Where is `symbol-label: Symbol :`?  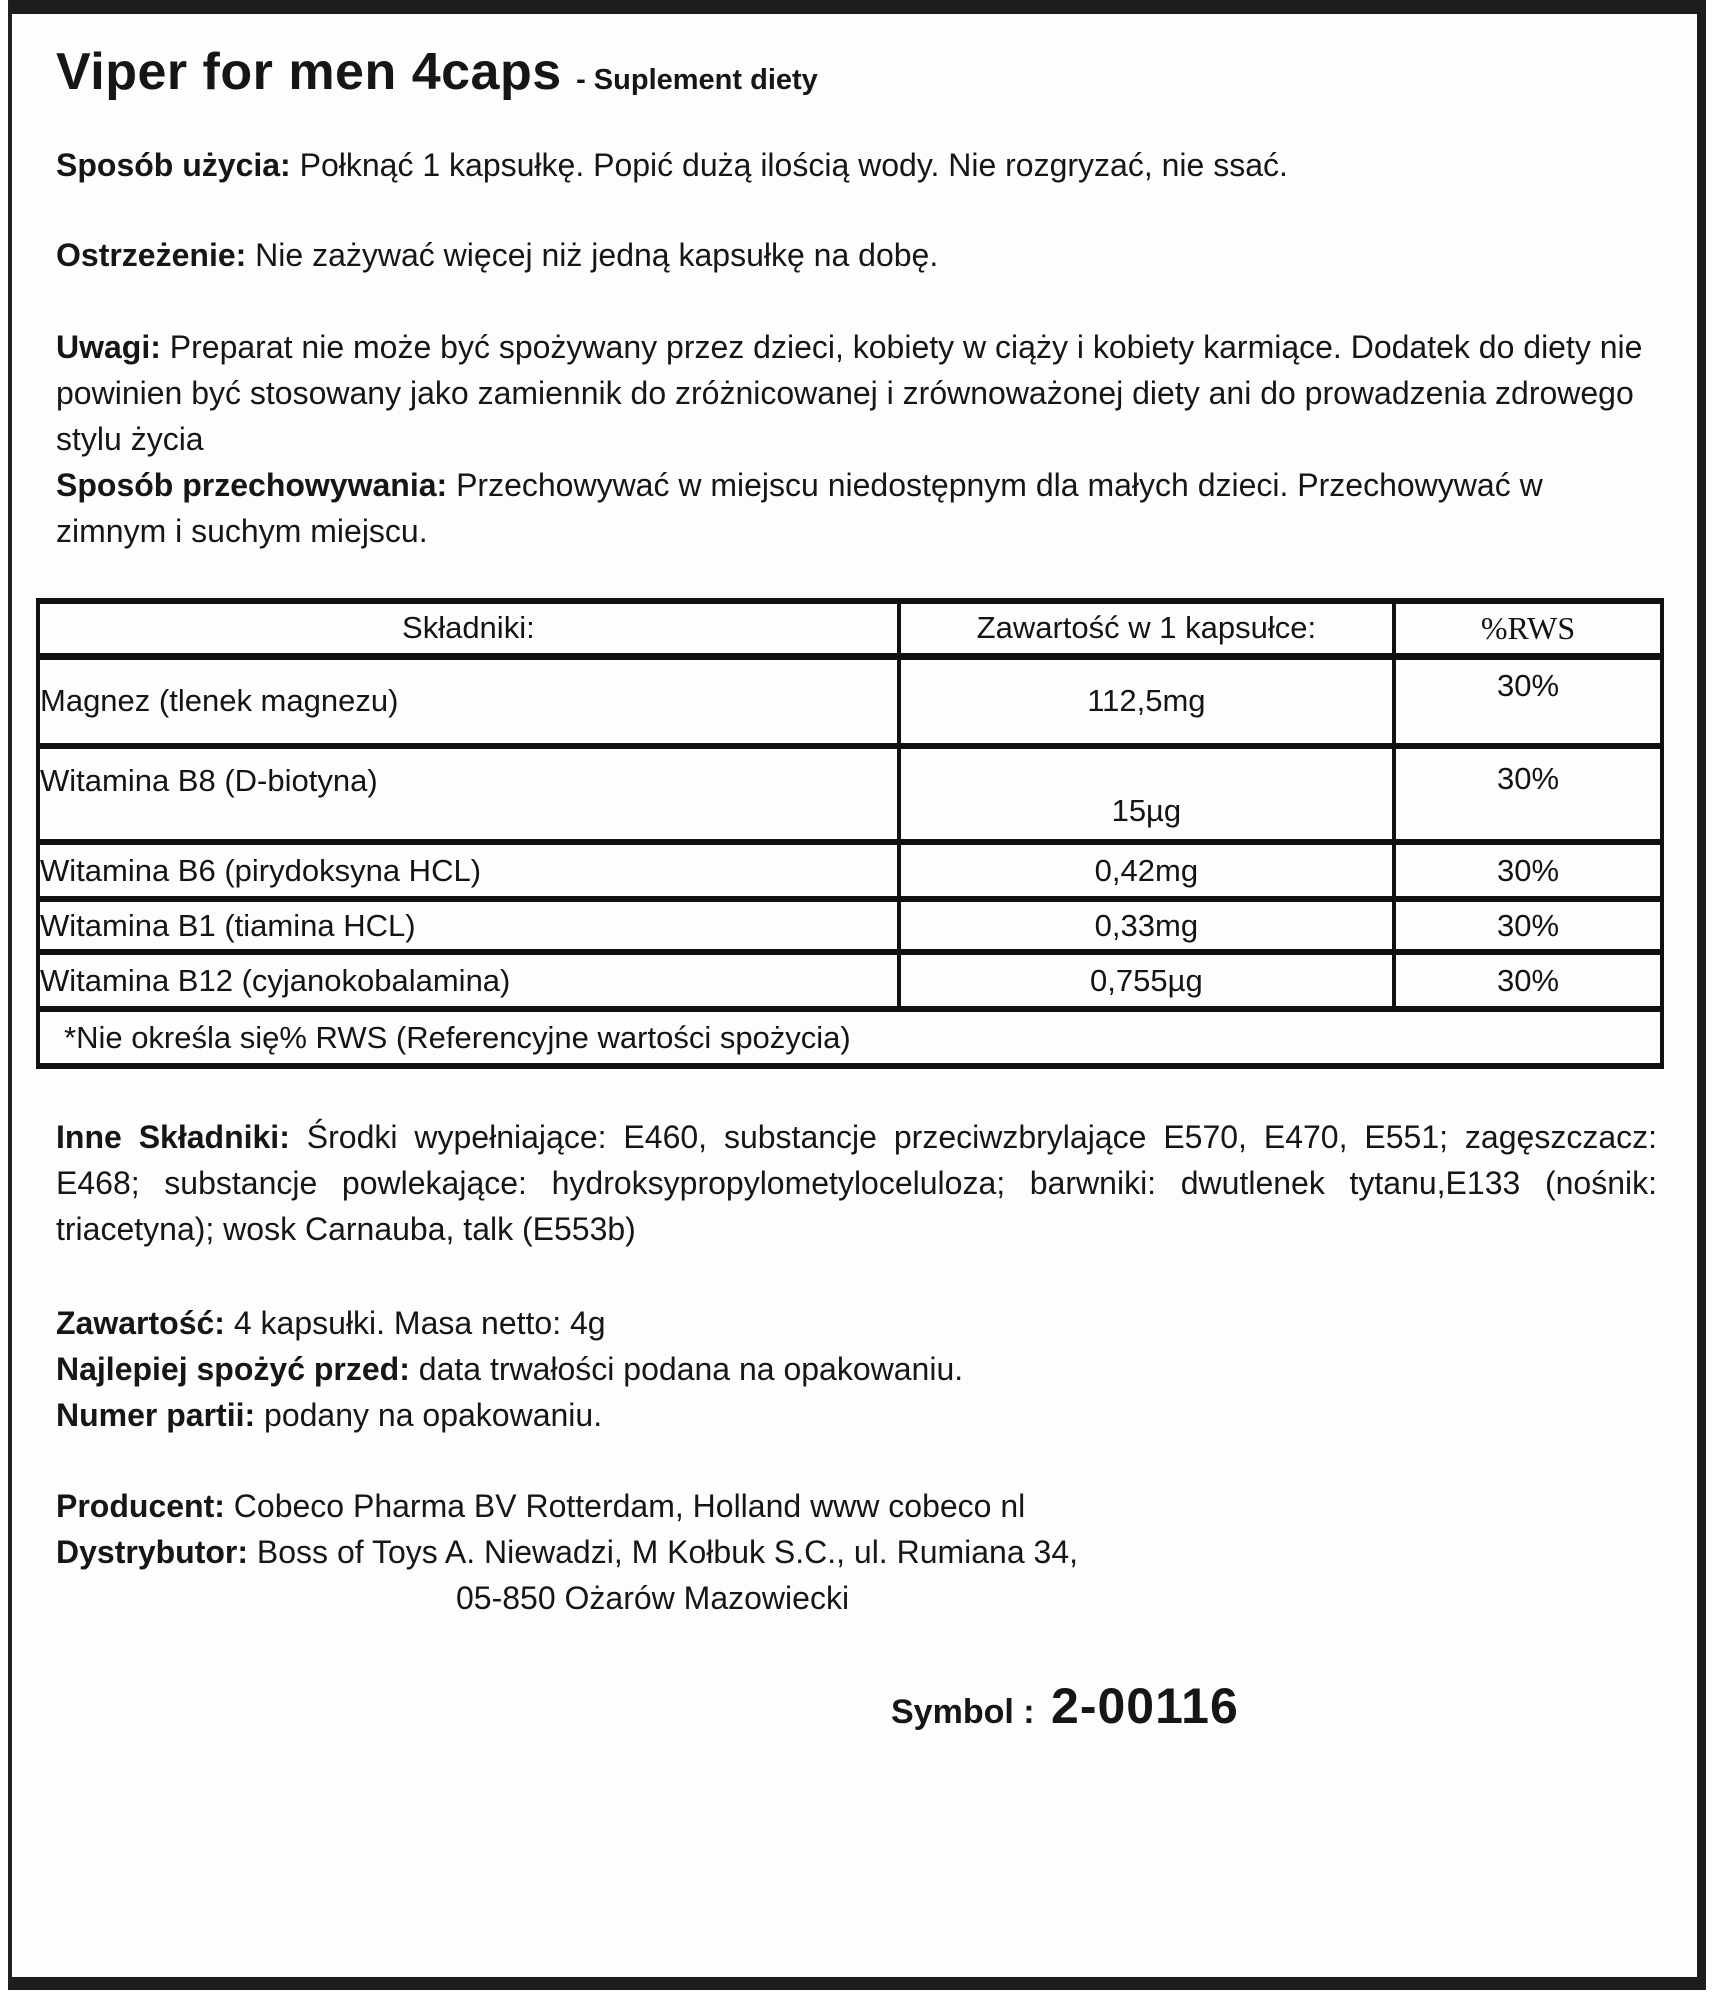 symbol-label: Symbol : is located at coordinates (963, 1712).